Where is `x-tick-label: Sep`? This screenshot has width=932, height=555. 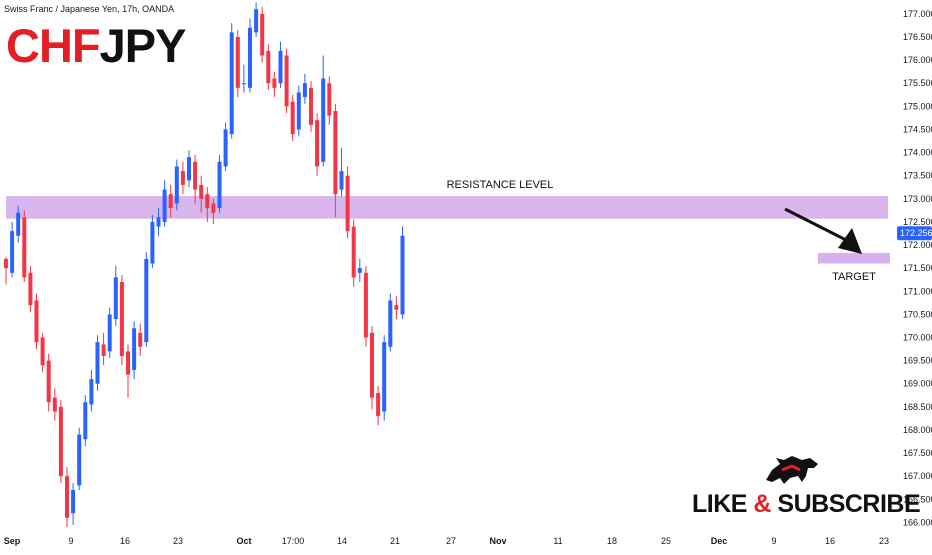 x-tick-label: Sep is located at coordinates (12, 541).